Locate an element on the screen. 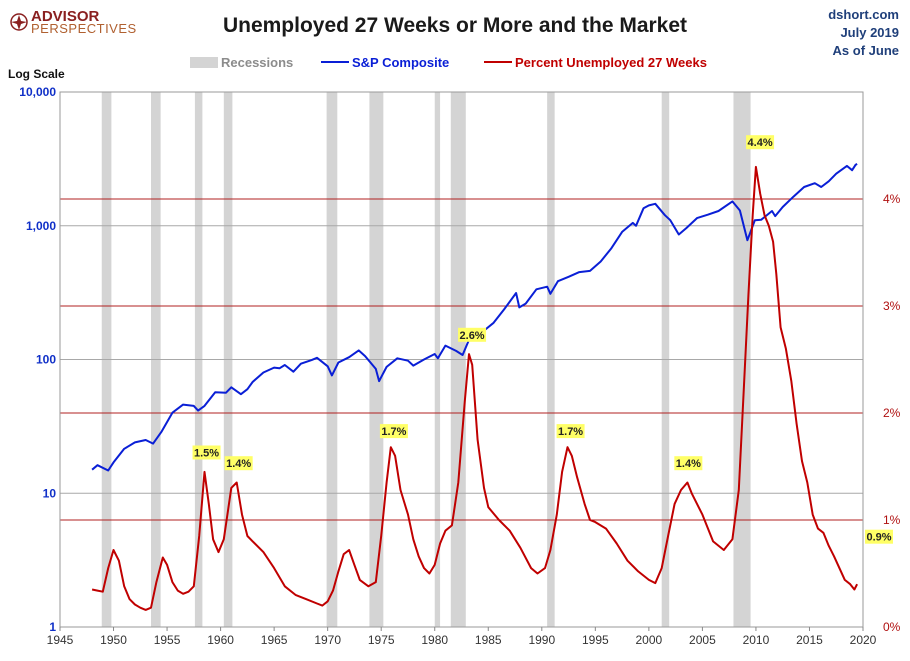 This screenshot has height=661, width=910. peak-label: 1.5% is located at coordinates (206, 454).